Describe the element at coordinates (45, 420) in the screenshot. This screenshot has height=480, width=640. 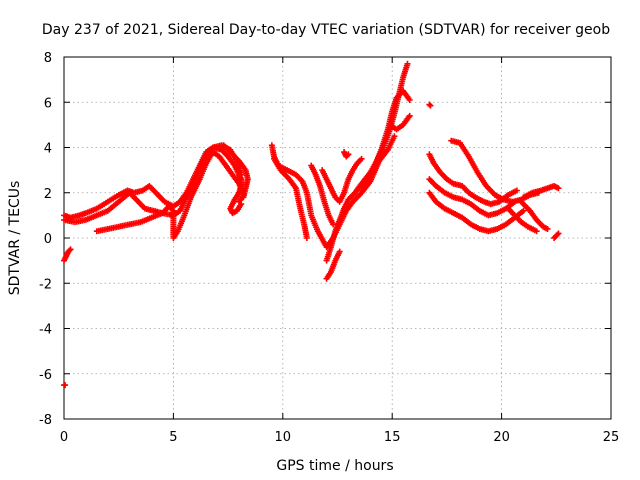
I see `y-tick-label: -8` at that location.